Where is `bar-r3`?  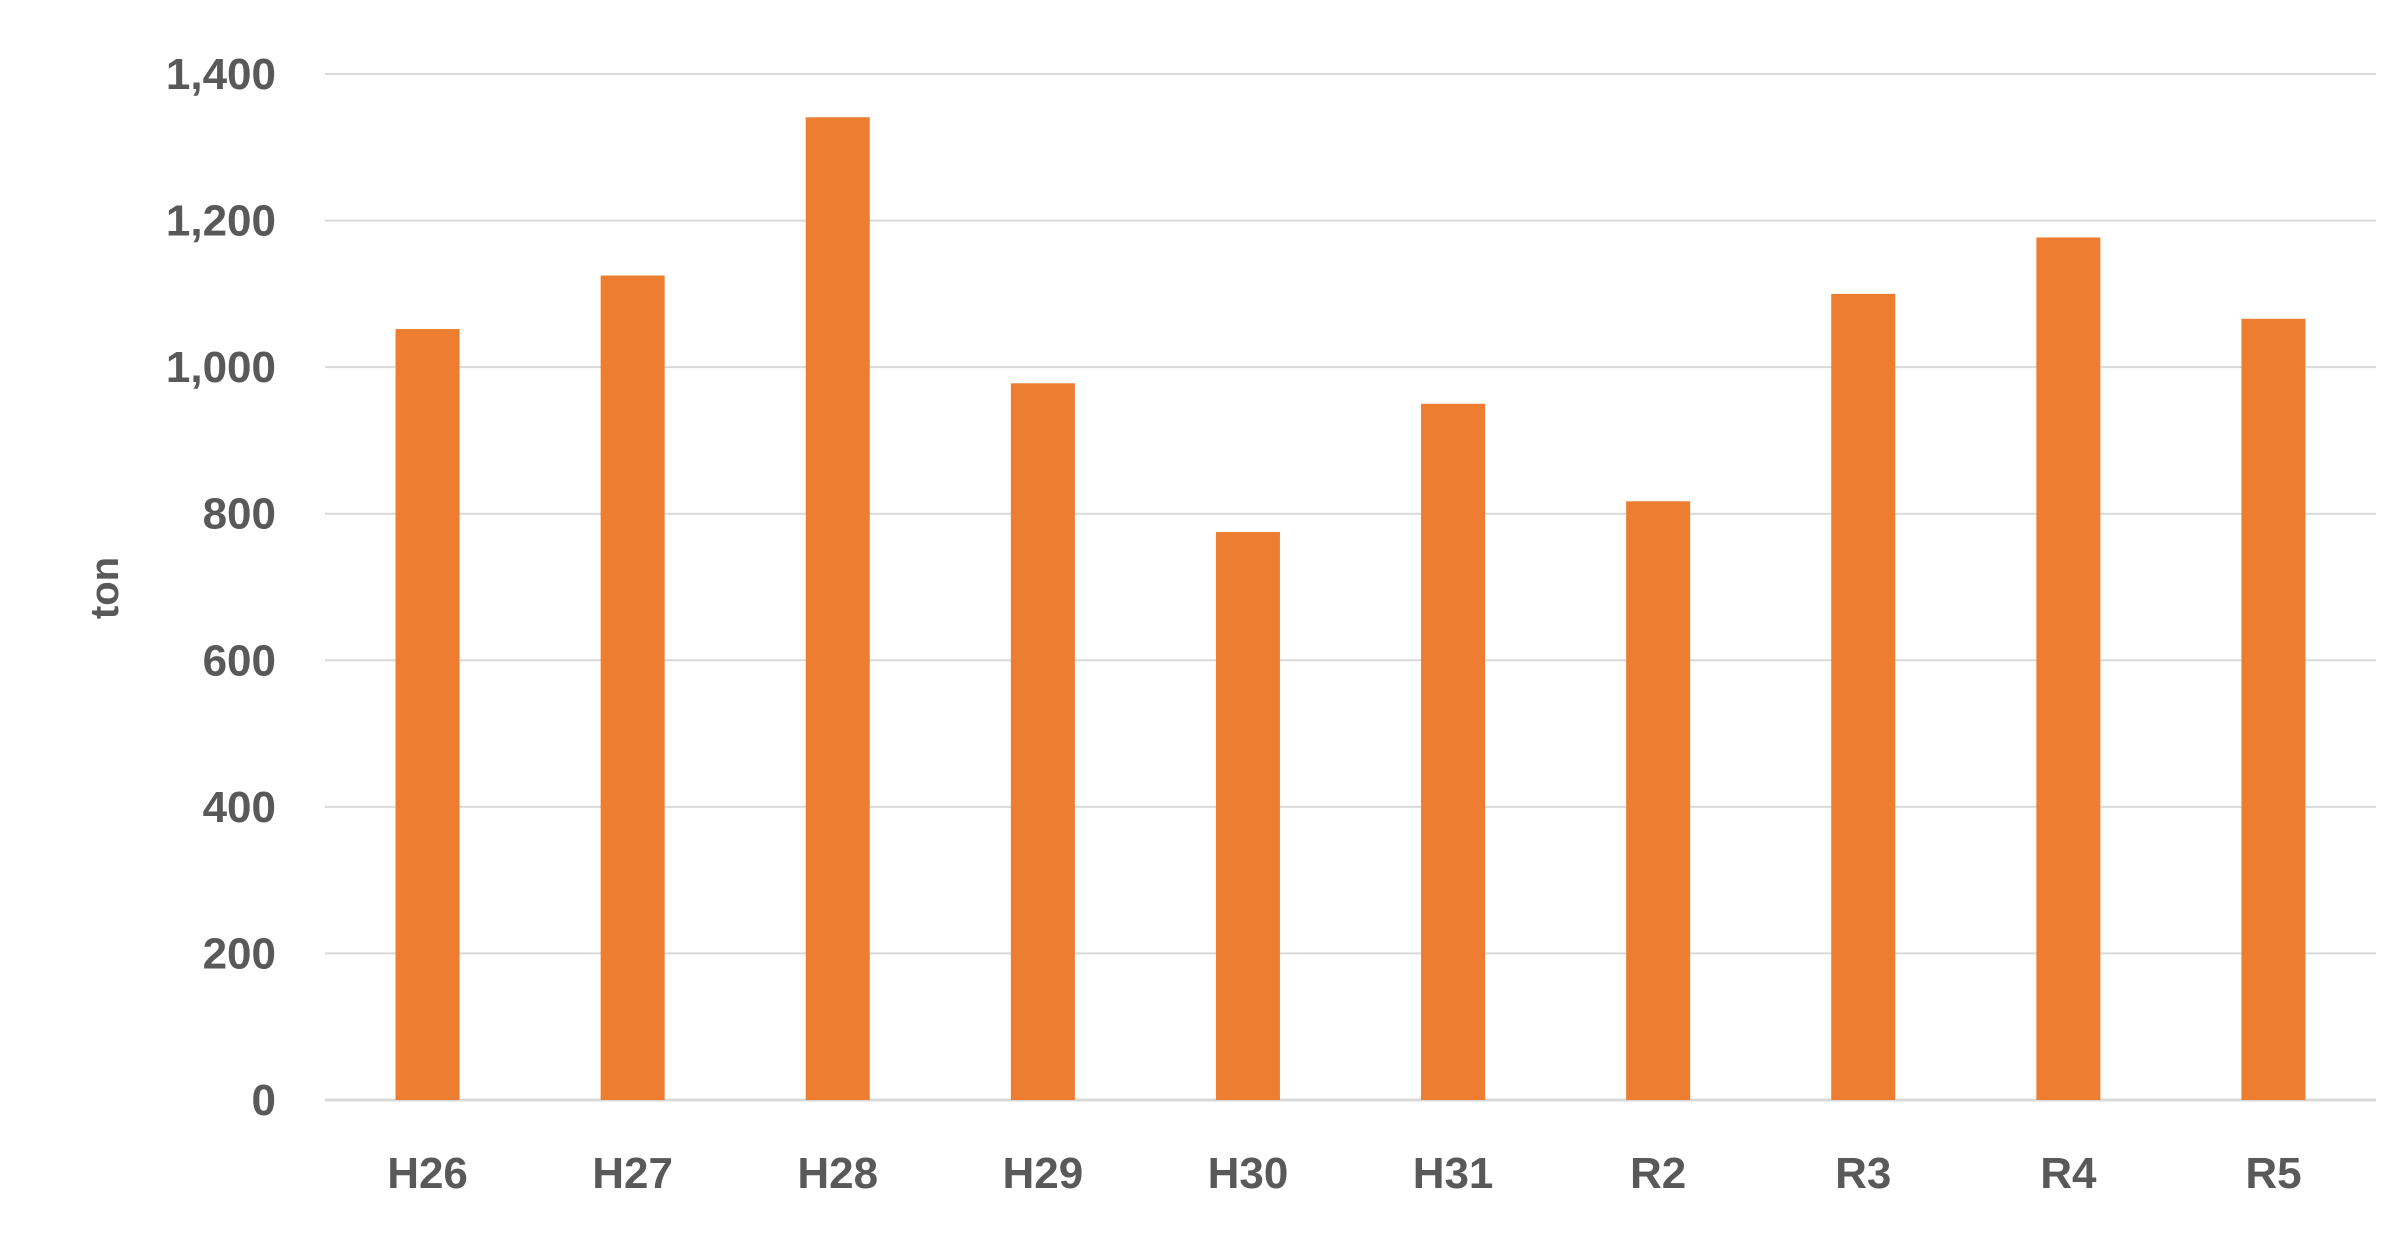 bar-r3 is located at coordinates (1863, 696).